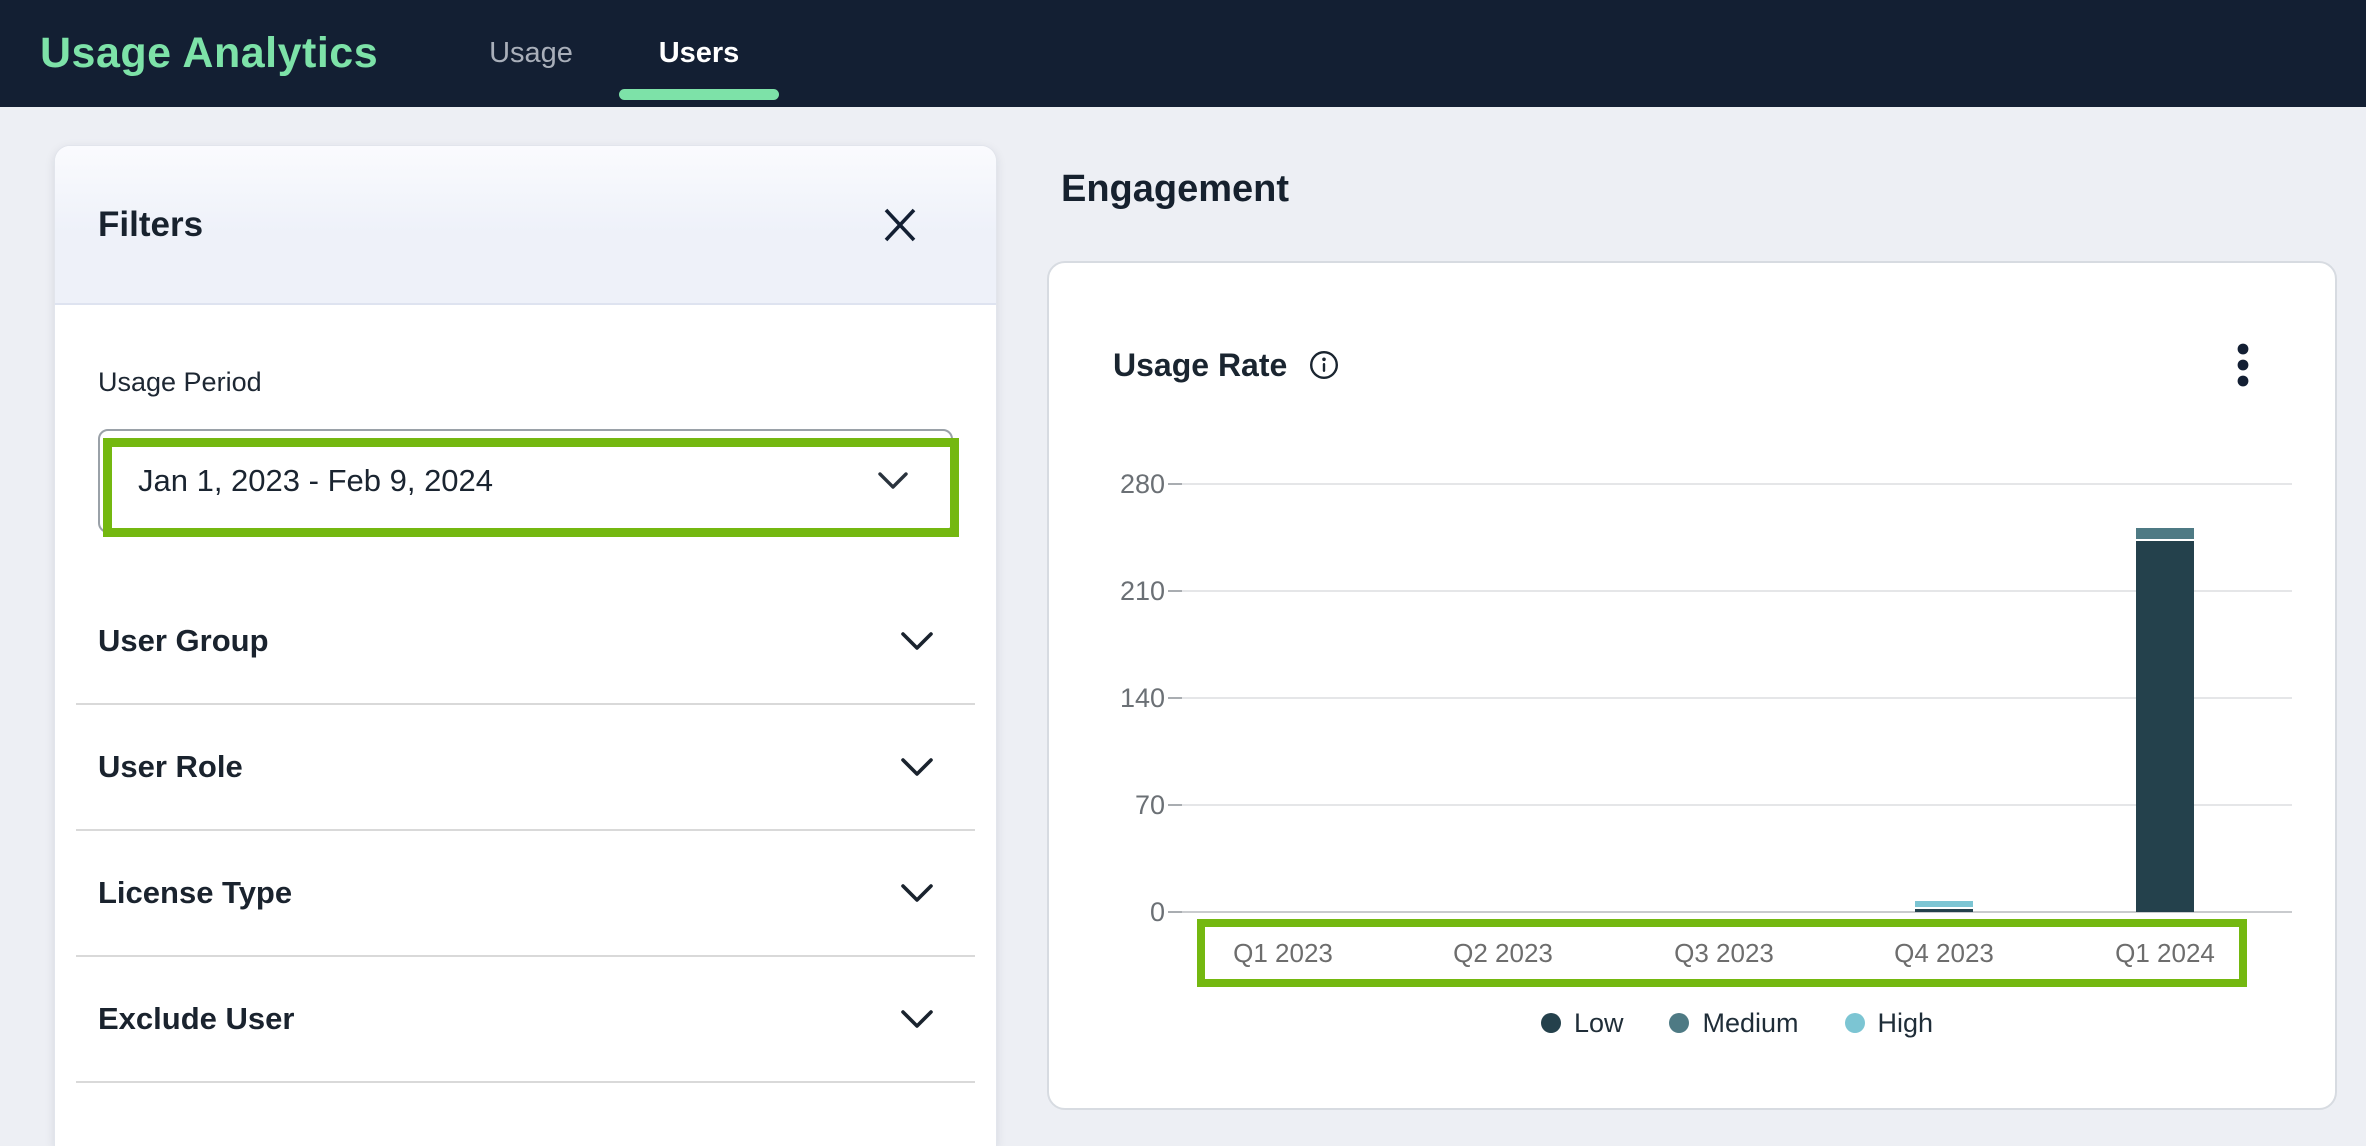  I want to click on card-title: Usage Rate, so click(1200, 365).